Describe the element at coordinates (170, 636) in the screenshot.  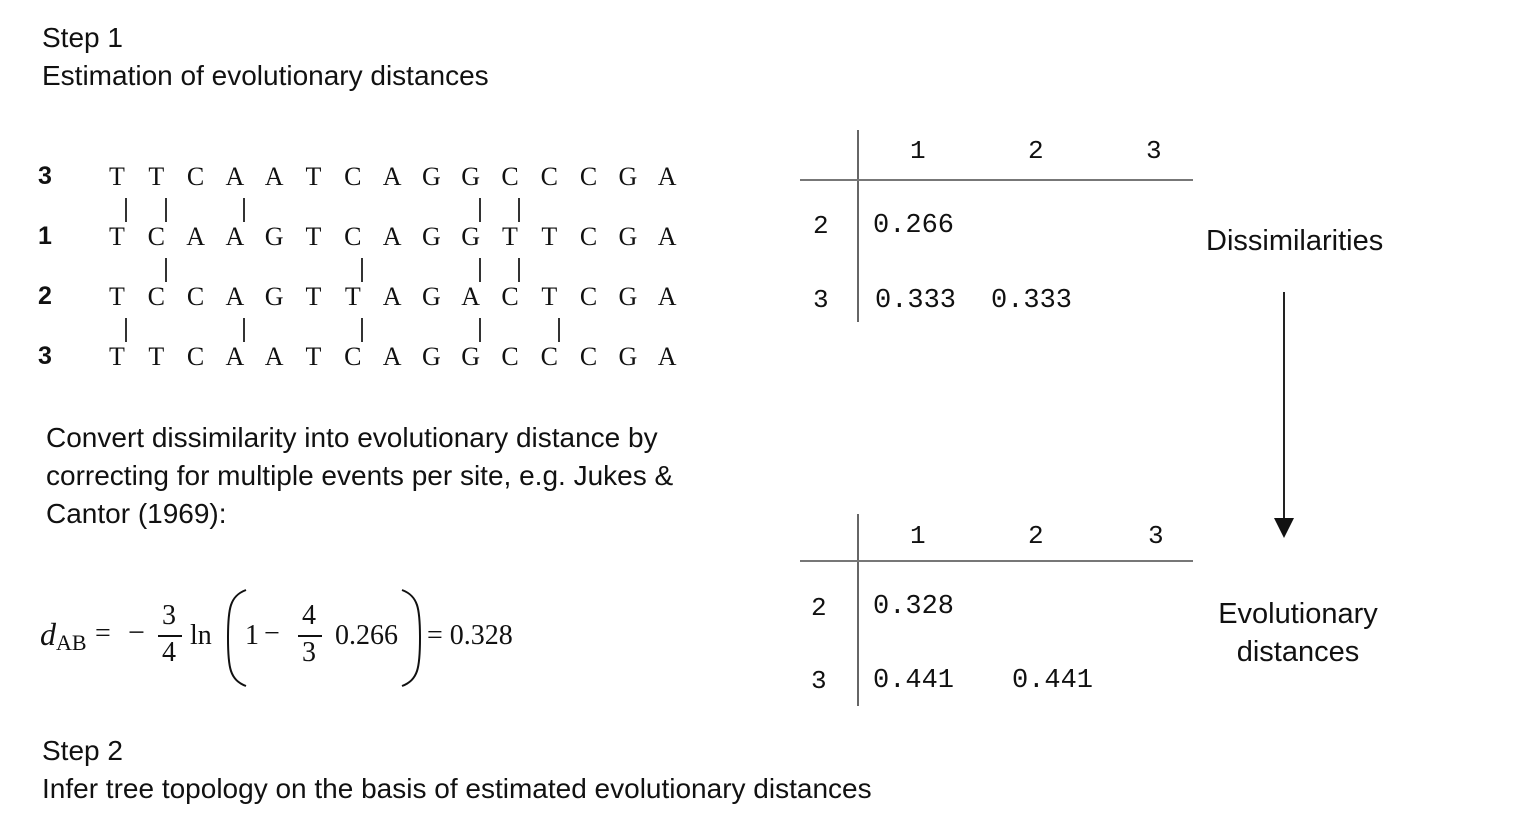
I see `fraction1-bar` at that location.